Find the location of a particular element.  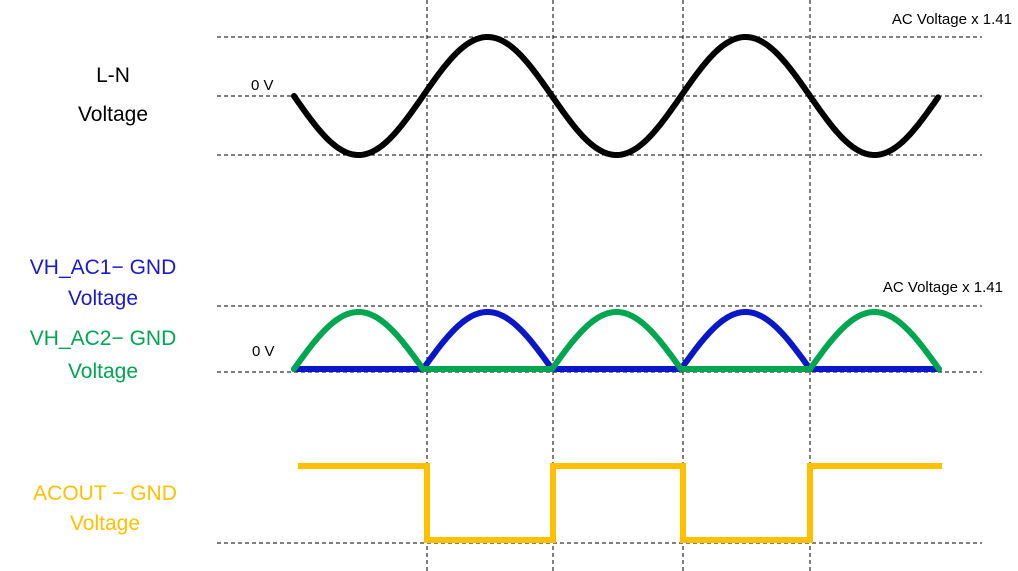

vh-ac1-title-line1: VH_AC1− GND is located at coordinates (103, 267).